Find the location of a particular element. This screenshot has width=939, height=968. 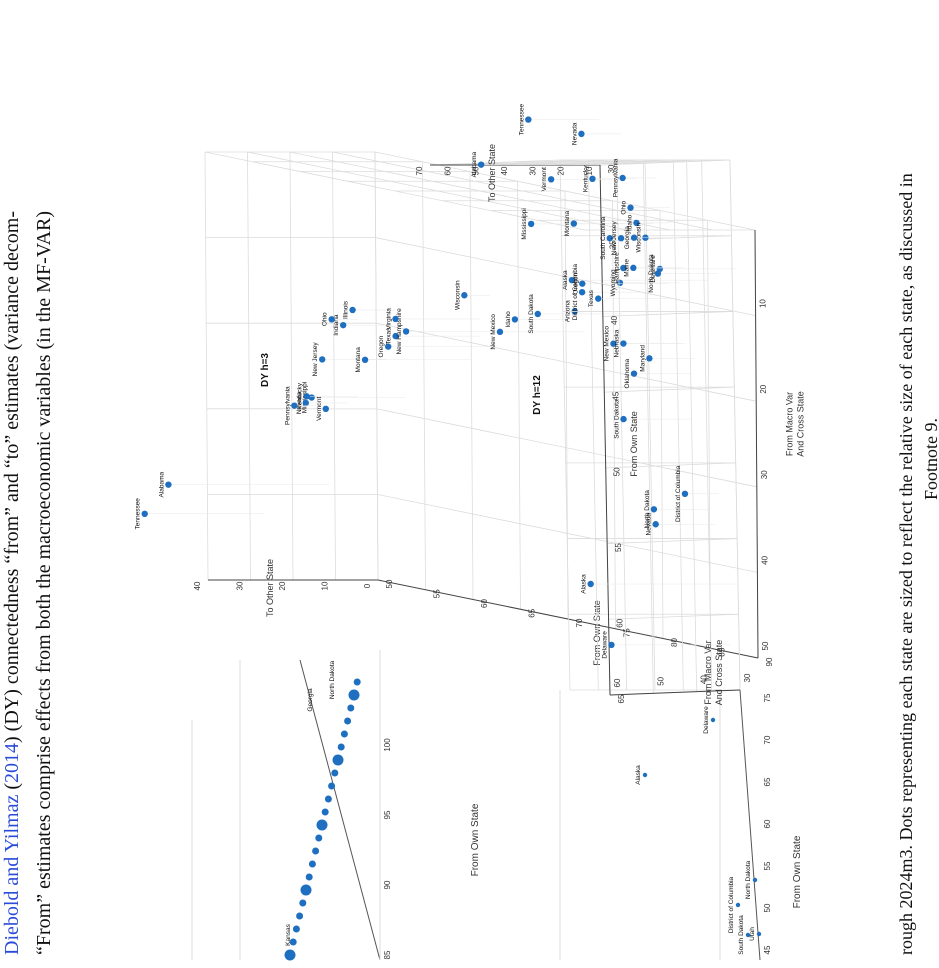

point-label: Utah is located at coordinates (752, 934).